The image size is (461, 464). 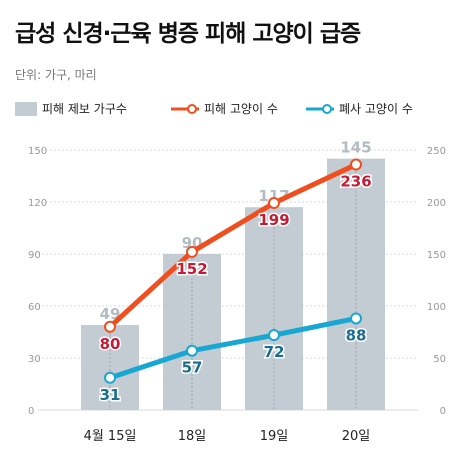 I want to click on point-label-dead-cats: 88, so click(x=356, y=335).